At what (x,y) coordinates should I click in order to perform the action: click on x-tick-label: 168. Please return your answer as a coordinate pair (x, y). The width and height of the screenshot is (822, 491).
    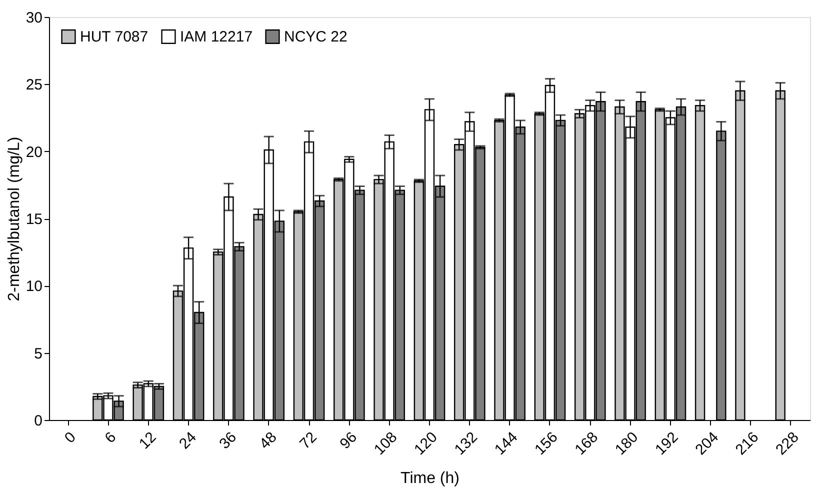
    Looking at the image, I should click on (587, 443).